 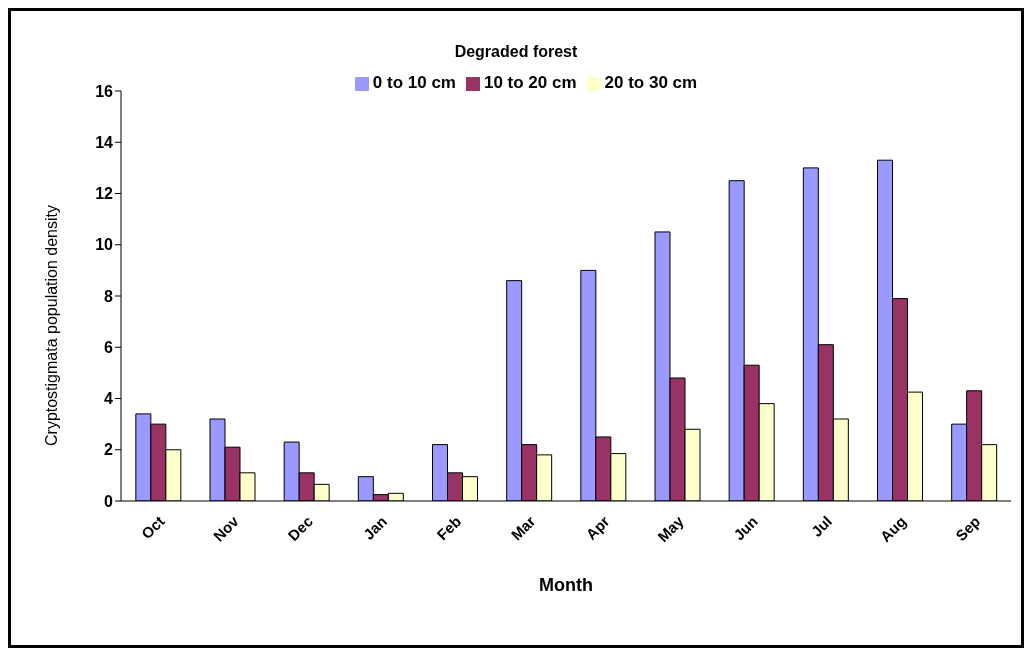 I want to click on x-tick-label: Sep, so click(x=967, y=528).